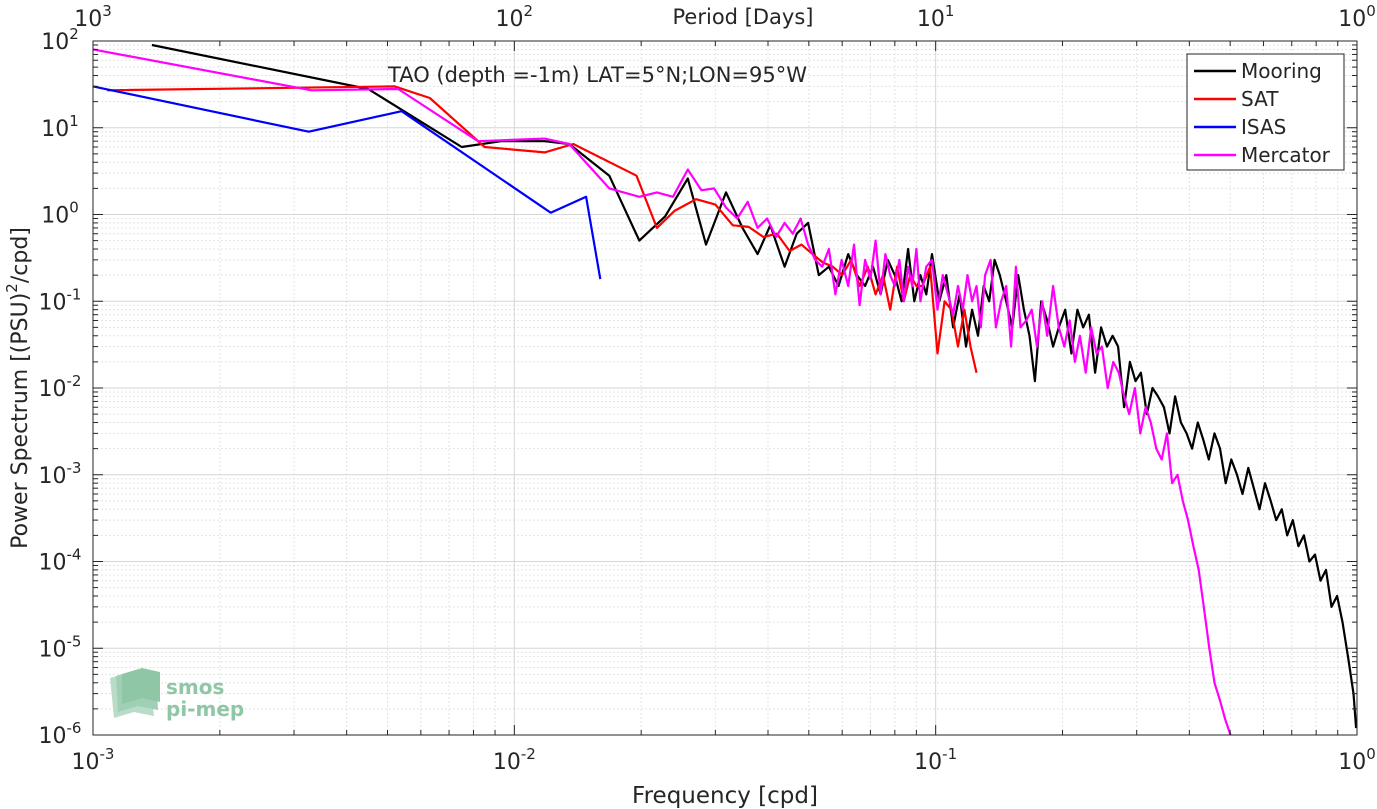 The height and width of the screenshot is (809, 1377). What do you see at coordinates (205, 709) in the screenshot?
I see `logo-text-pimep: pi-mep` at bounding box center [205, 709].